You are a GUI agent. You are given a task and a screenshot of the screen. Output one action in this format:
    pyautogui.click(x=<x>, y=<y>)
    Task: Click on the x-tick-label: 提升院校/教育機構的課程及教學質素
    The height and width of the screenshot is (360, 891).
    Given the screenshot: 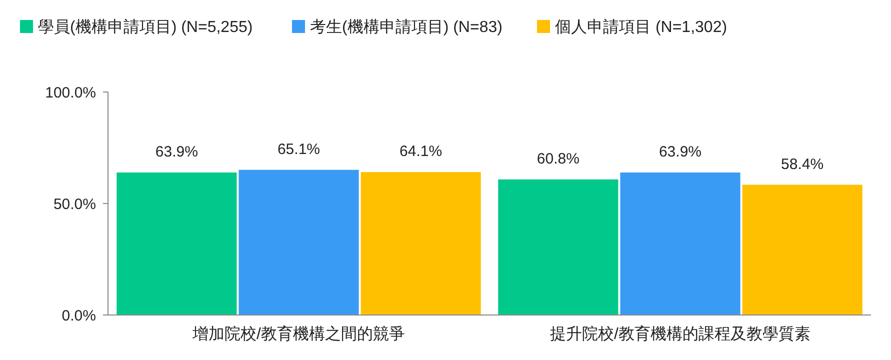 What is the action you would take?
    pyautogui.click(x=680, y=334)
    